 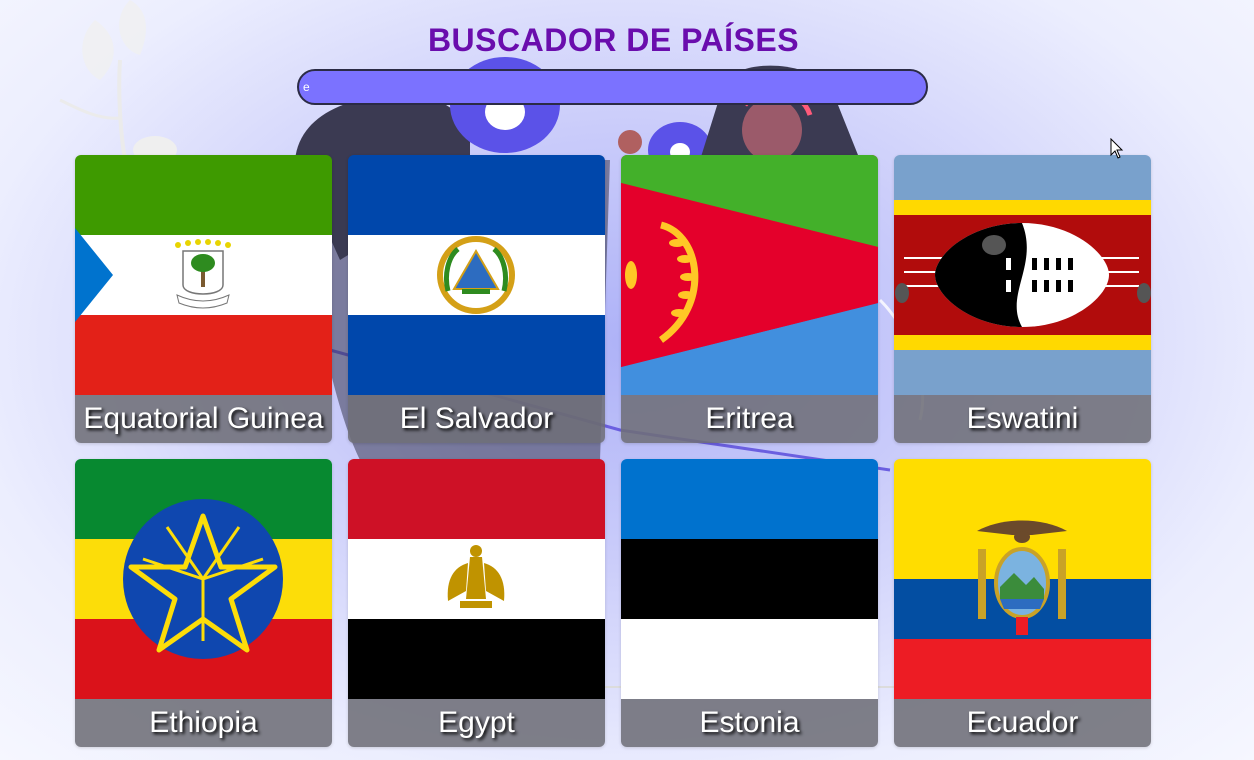 I want to click on equatorial-guinea-flag-icon, so click(x=203, y=275).